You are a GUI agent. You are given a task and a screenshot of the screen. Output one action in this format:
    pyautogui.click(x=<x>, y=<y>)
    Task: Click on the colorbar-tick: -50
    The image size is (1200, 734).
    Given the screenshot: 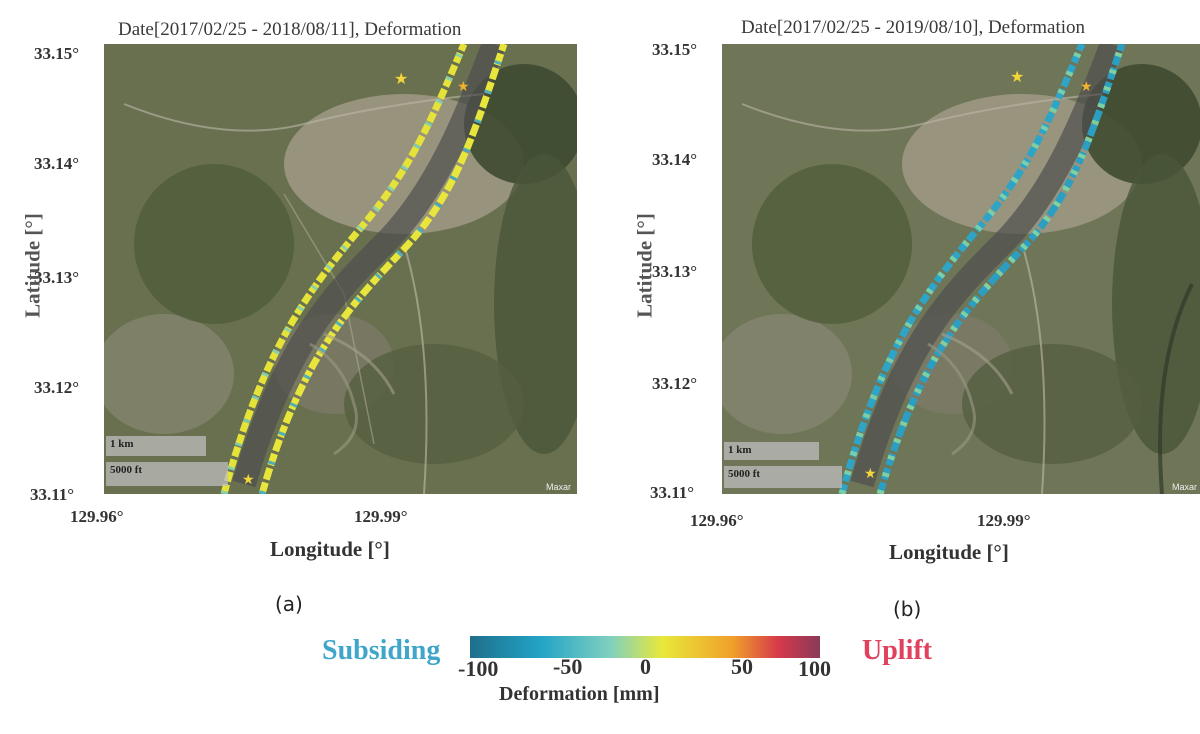 What is the action you would take?
    pyautogui.click(x=568, y=666)
    